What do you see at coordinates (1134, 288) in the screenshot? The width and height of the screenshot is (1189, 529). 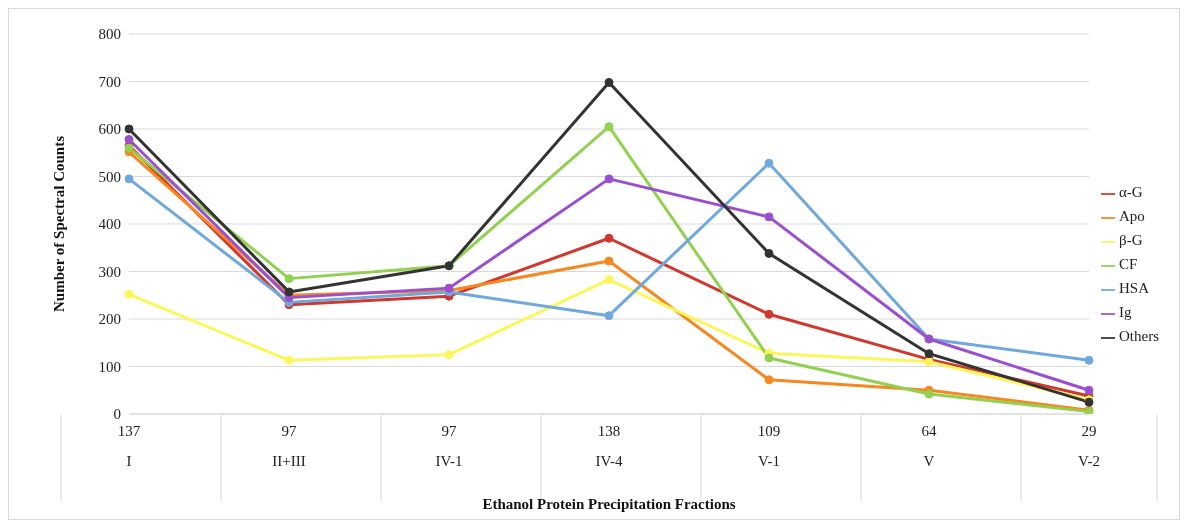 I see `legend-label: HSA` at bounding box center [1134, 288].